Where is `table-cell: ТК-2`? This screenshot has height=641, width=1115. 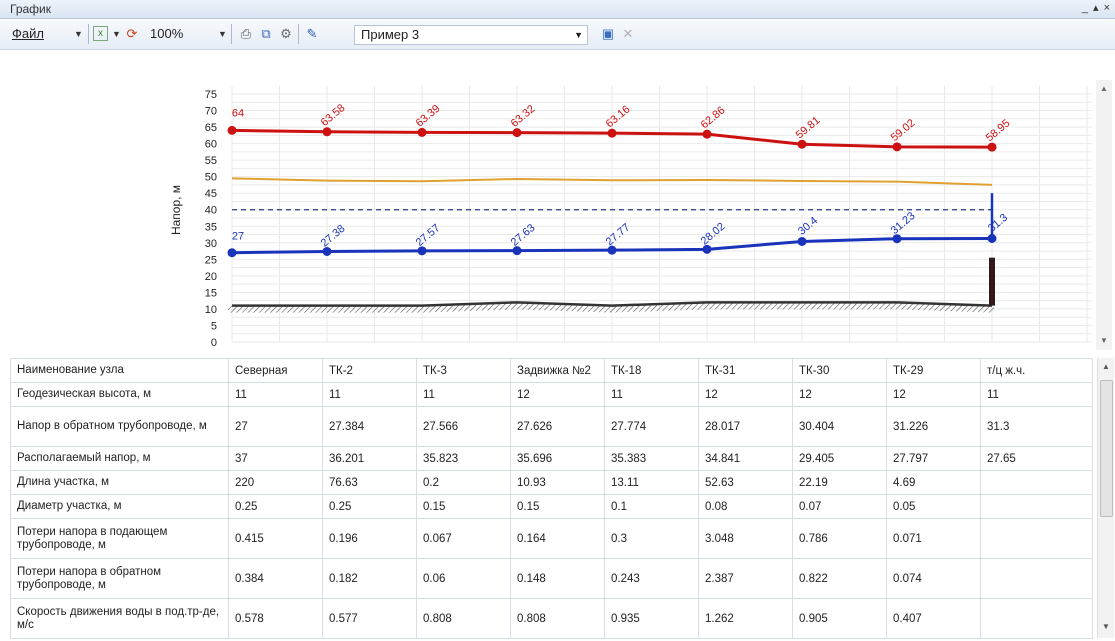 table-cell: ТК-2 is located at coordinates (369, 370).